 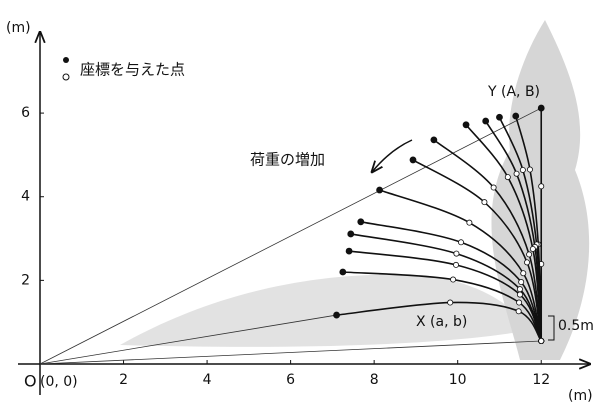 I want to click on x-unit: (m), so click(x=580, y=396).